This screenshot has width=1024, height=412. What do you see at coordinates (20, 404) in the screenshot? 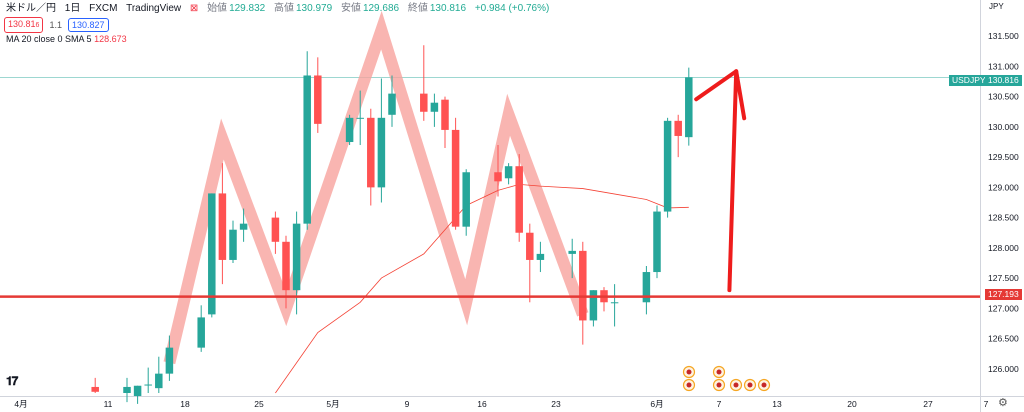
I see `time-tick-label: 4月` at bounding box center [20, 404].